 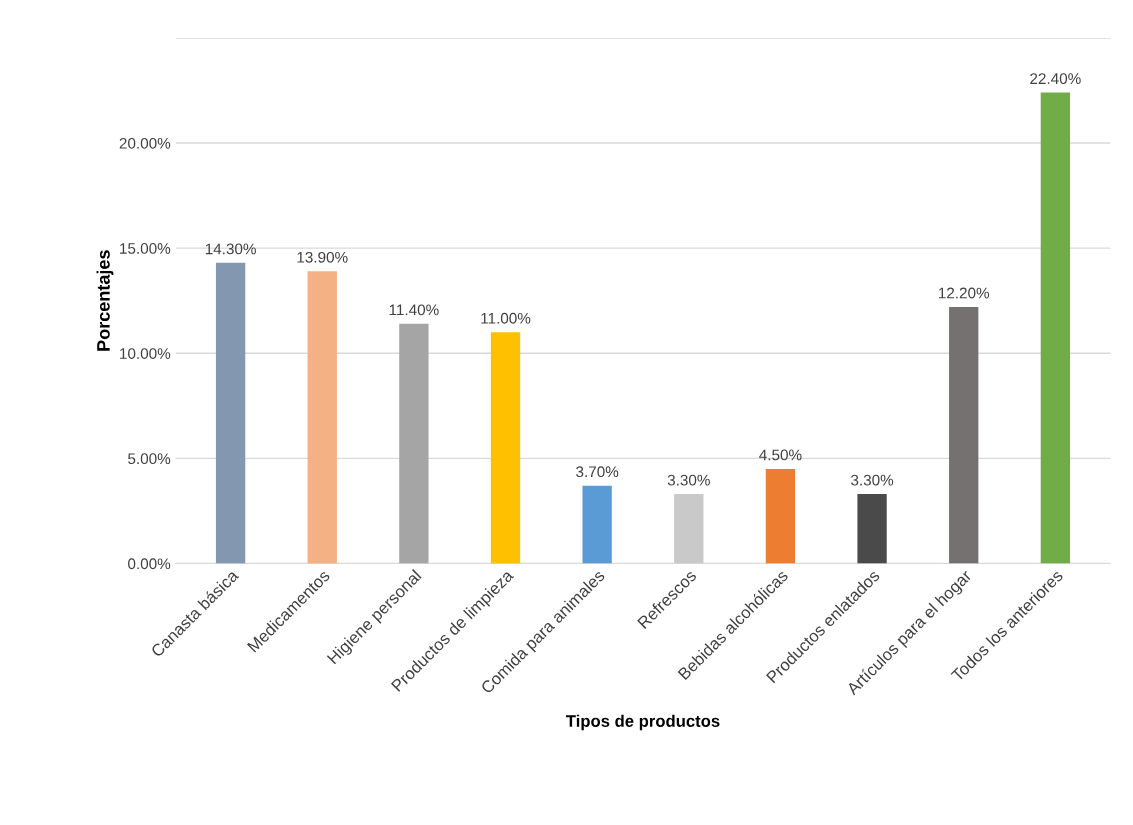 What do you see at coordinates (230, 249) in the screenshot?
I see `data-label: 14.30%` at bounding box center [230, 249].